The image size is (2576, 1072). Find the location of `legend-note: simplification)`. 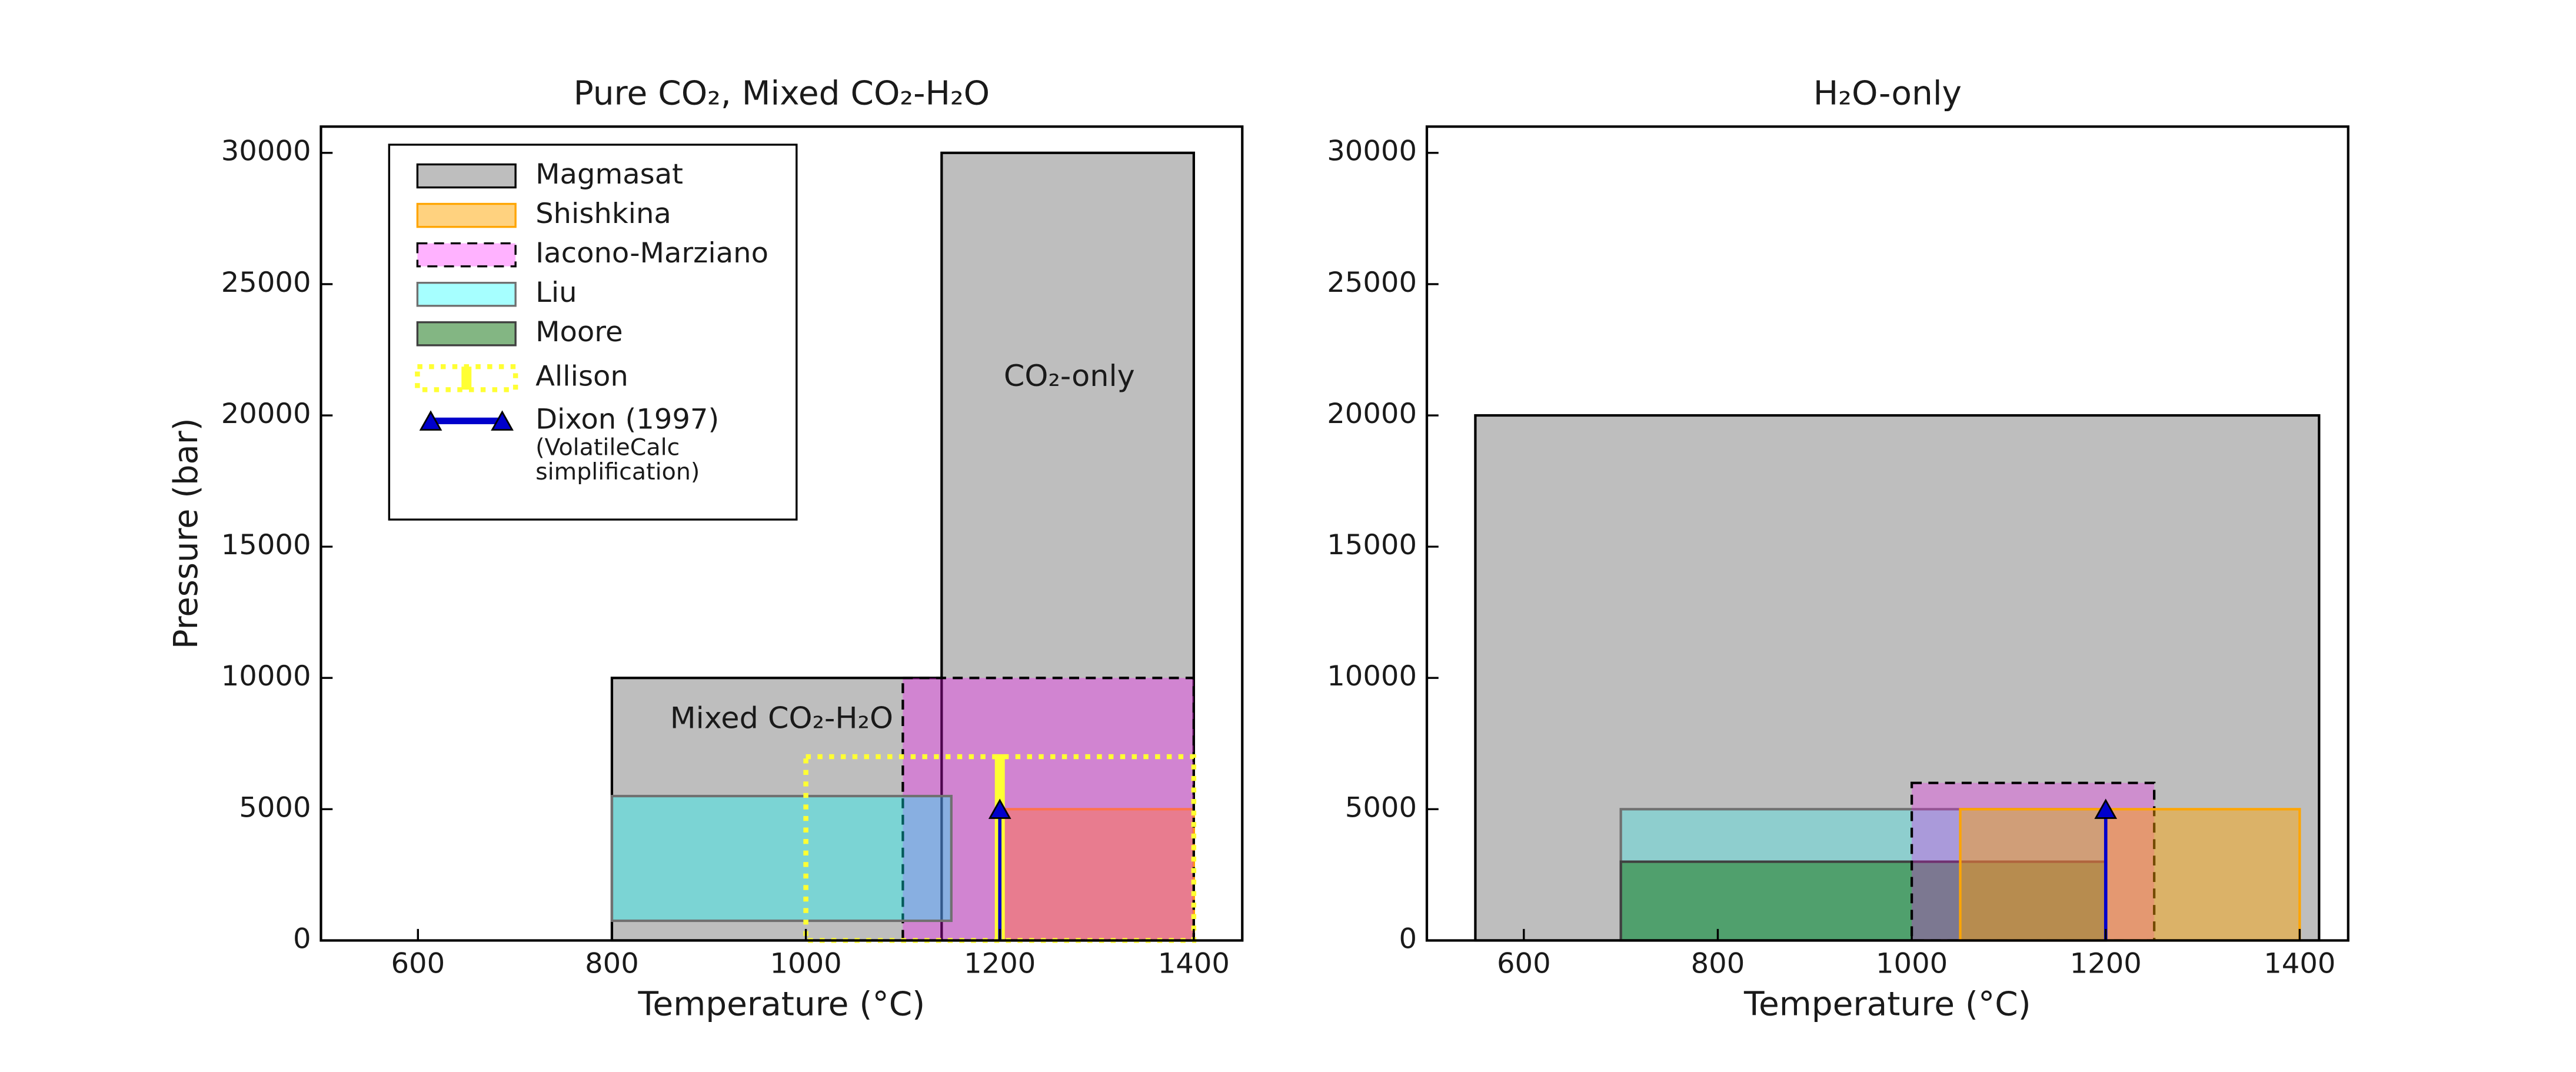

legend-note: simplification) is located at coordinates (617, 471).